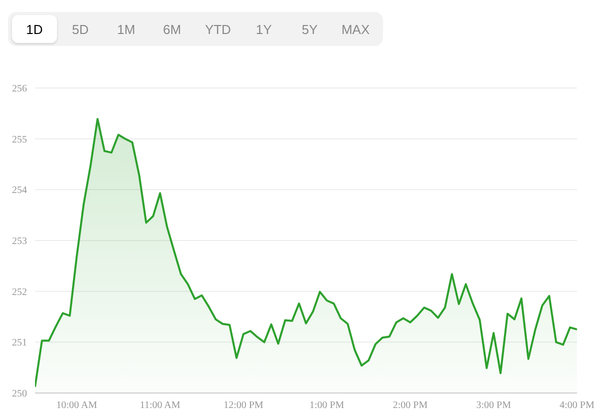  Describe the element at coordinates (19, 89) in the screenshot. I see `y-tick-label: 256` at that location.